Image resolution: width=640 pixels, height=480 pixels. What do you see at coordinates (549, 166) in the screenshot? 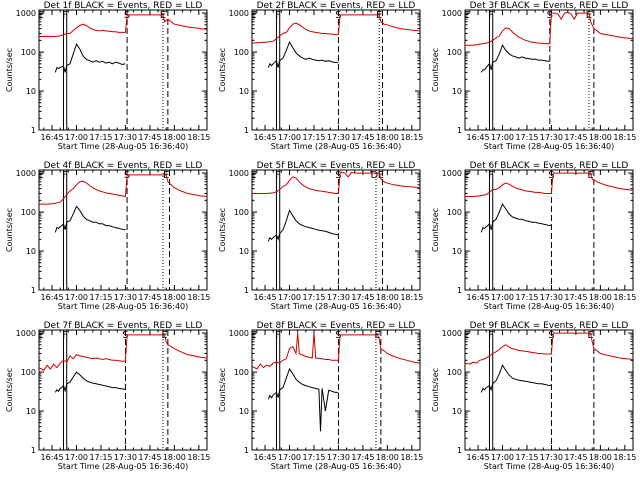
I see `chart-title: Det 6f BLACK = Events, RED = LLD` at bounding box center [549, 166].